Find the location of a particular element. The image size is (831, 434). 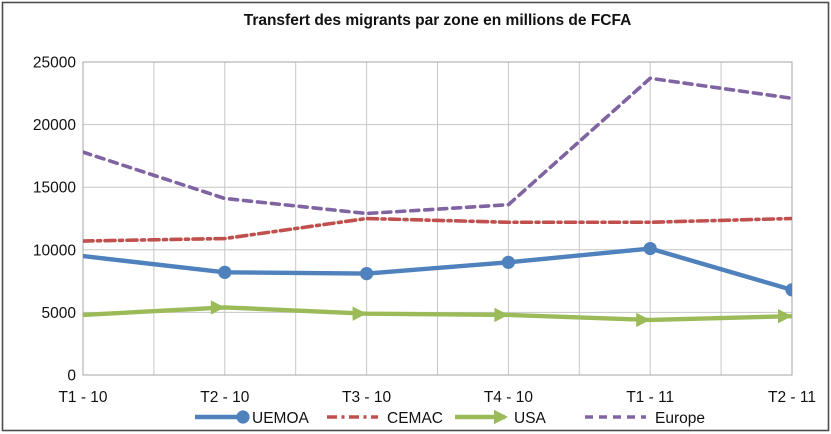

series-markers-usa is located at coordinates (501, 314).